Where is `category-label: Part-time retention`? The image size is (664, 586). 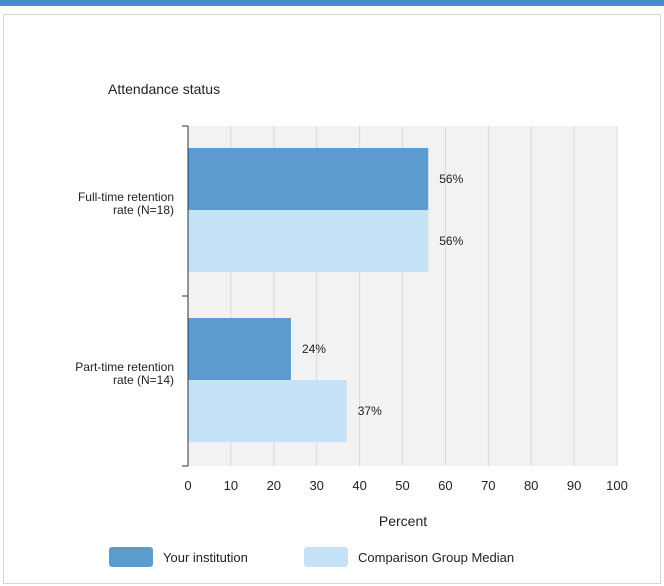
category-label: Part-time retention is located at coordinates (124, 367).